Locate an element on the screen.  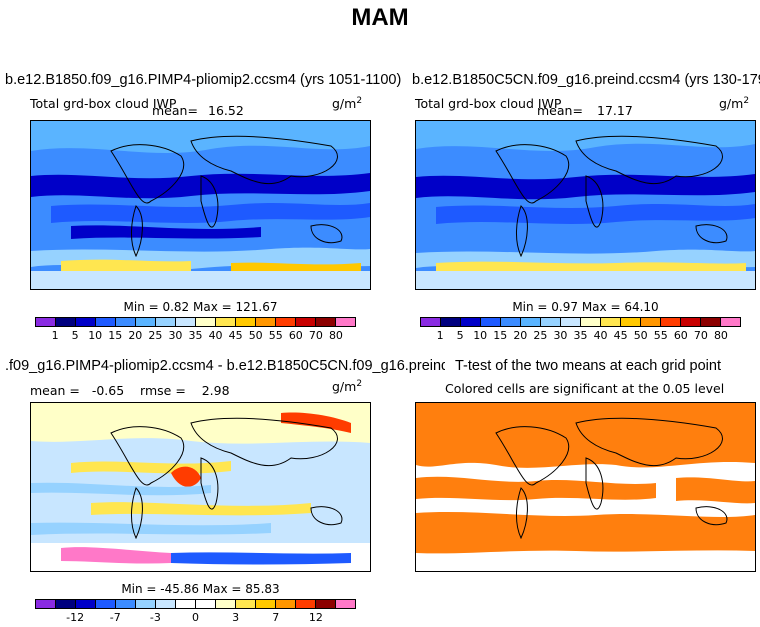
colorbar-label: -12 is located at coordinates (75, 617).